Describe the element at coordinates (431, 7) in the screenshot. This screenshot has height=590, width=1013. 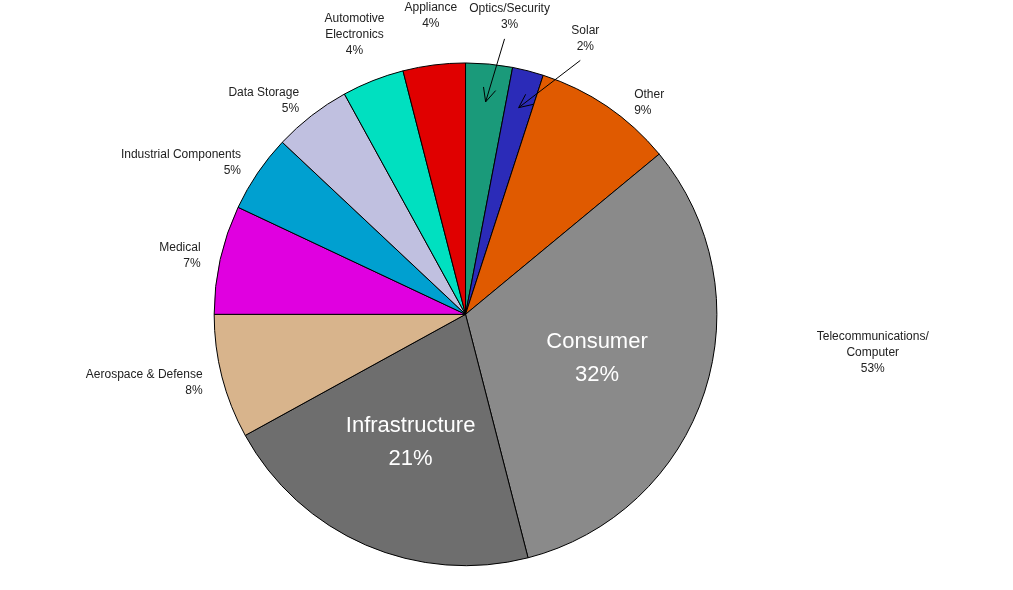
I see `slice-label: Appliance` at that location.